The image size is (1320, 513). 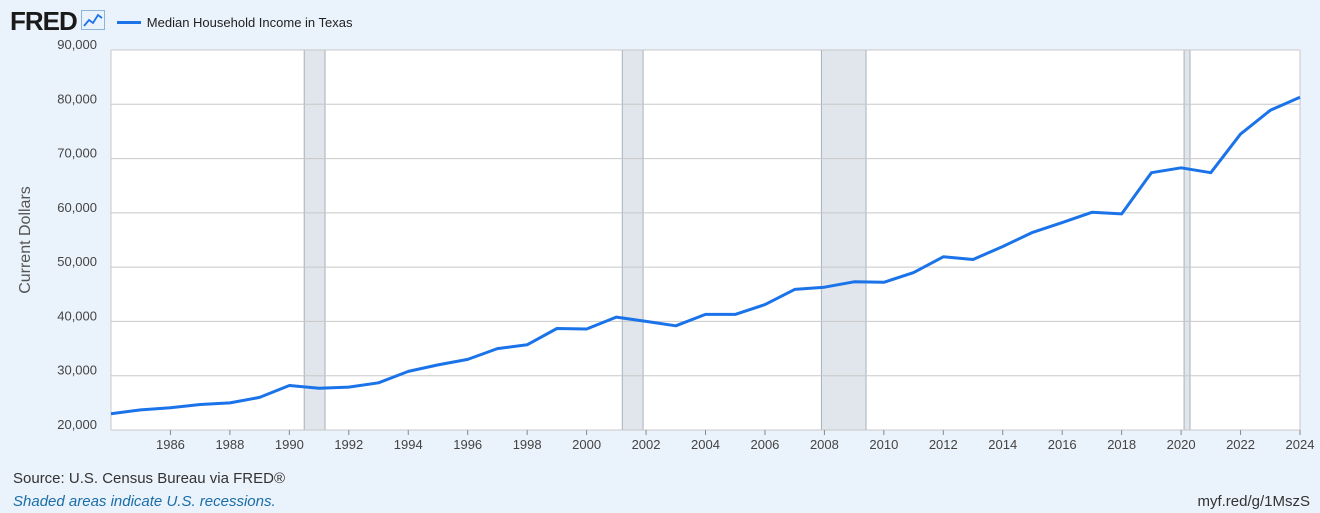 What do you see at coordinates (77, 261) in the screenshot?
I see `y-tick-label: 50,000` at bounding box center [77, 261].